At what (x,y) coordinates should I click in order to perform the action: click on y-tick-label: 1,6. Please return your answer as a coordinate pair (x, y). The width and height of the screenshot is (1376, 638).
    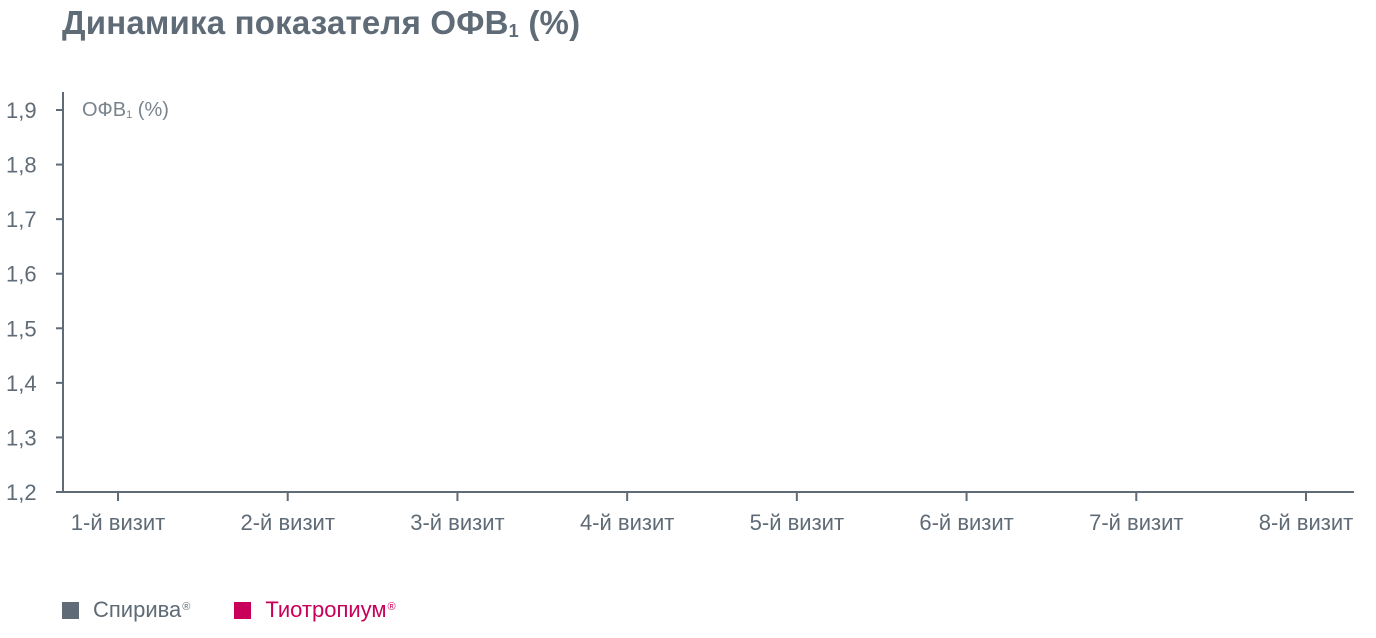
    Looking at the image, I should click on (21, 274).